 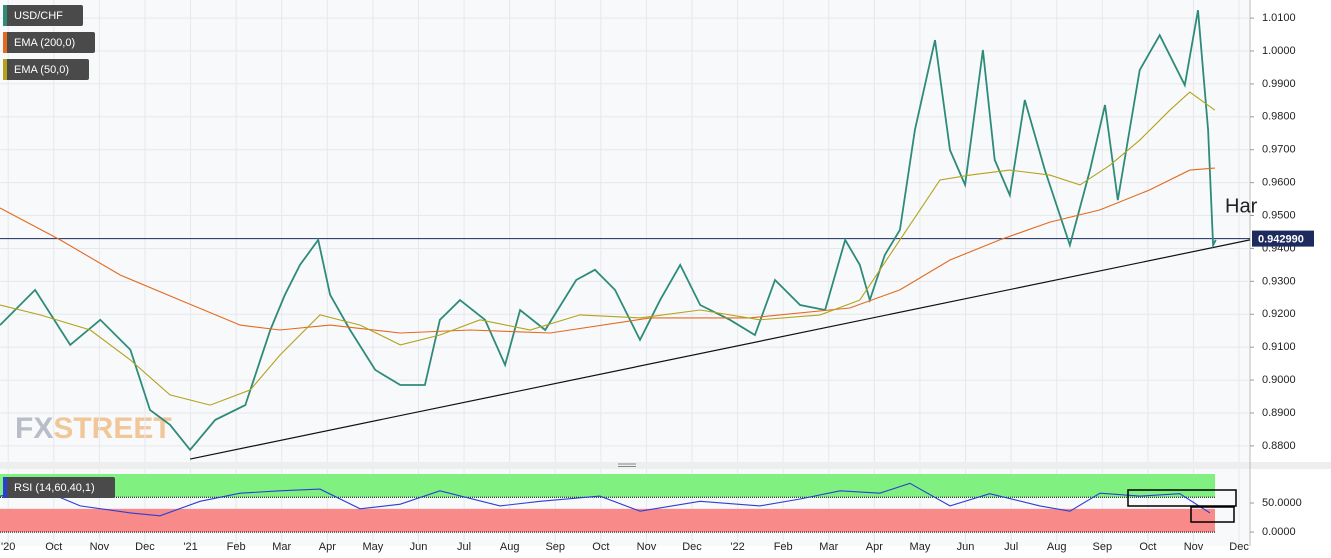 I want to click on watermark: FXSTREET, so click(x=93, y=428).